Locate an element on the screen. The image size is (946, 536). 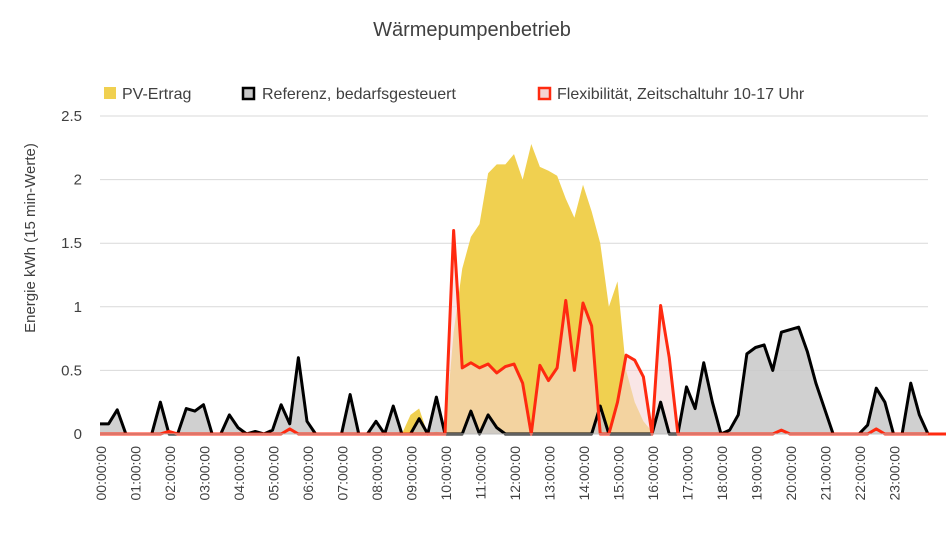
x-tick-label: 01:00:00 is located at coordinates (136, 473).